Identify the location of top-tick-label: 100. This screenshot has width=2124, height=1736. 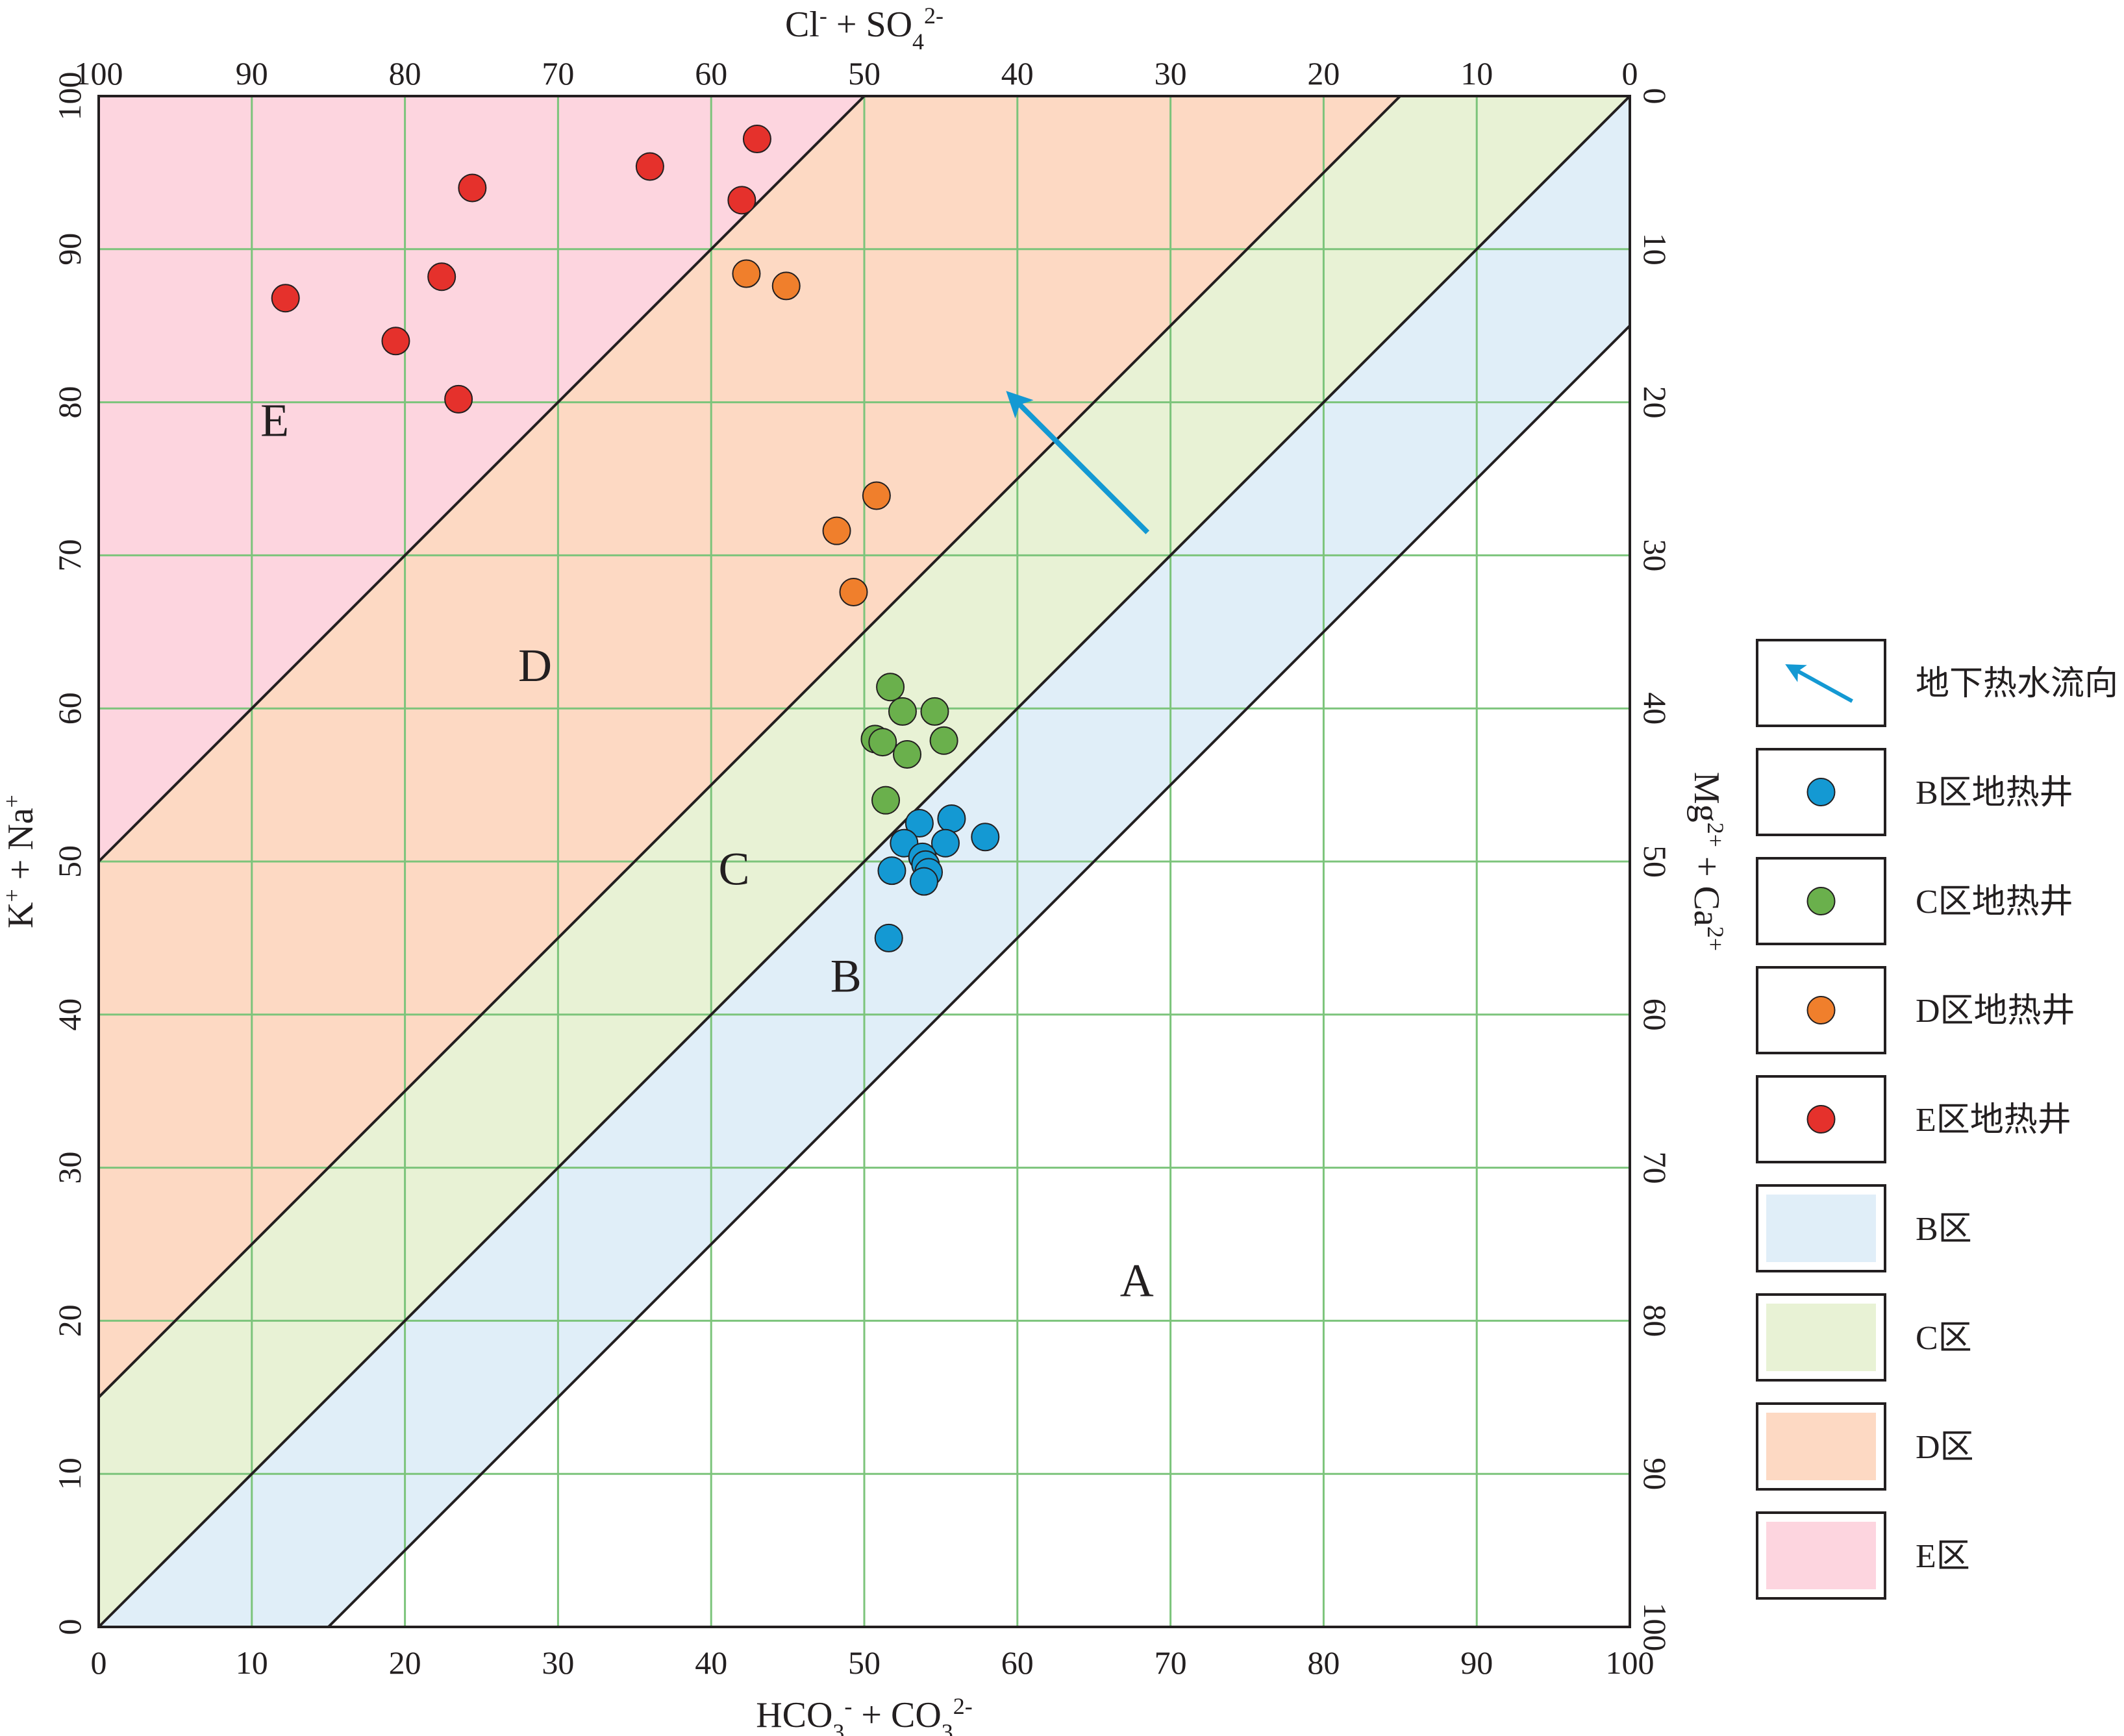
(99, 73).